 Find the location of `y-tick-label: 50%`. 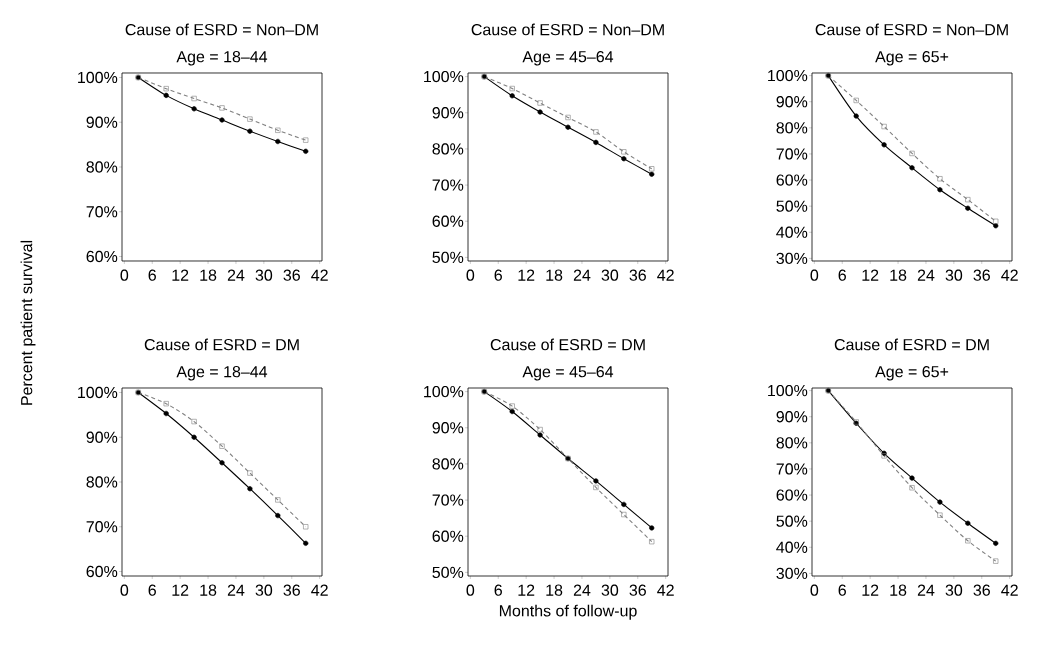

y-tick-label: 50% is located at coordinates (792, 521).